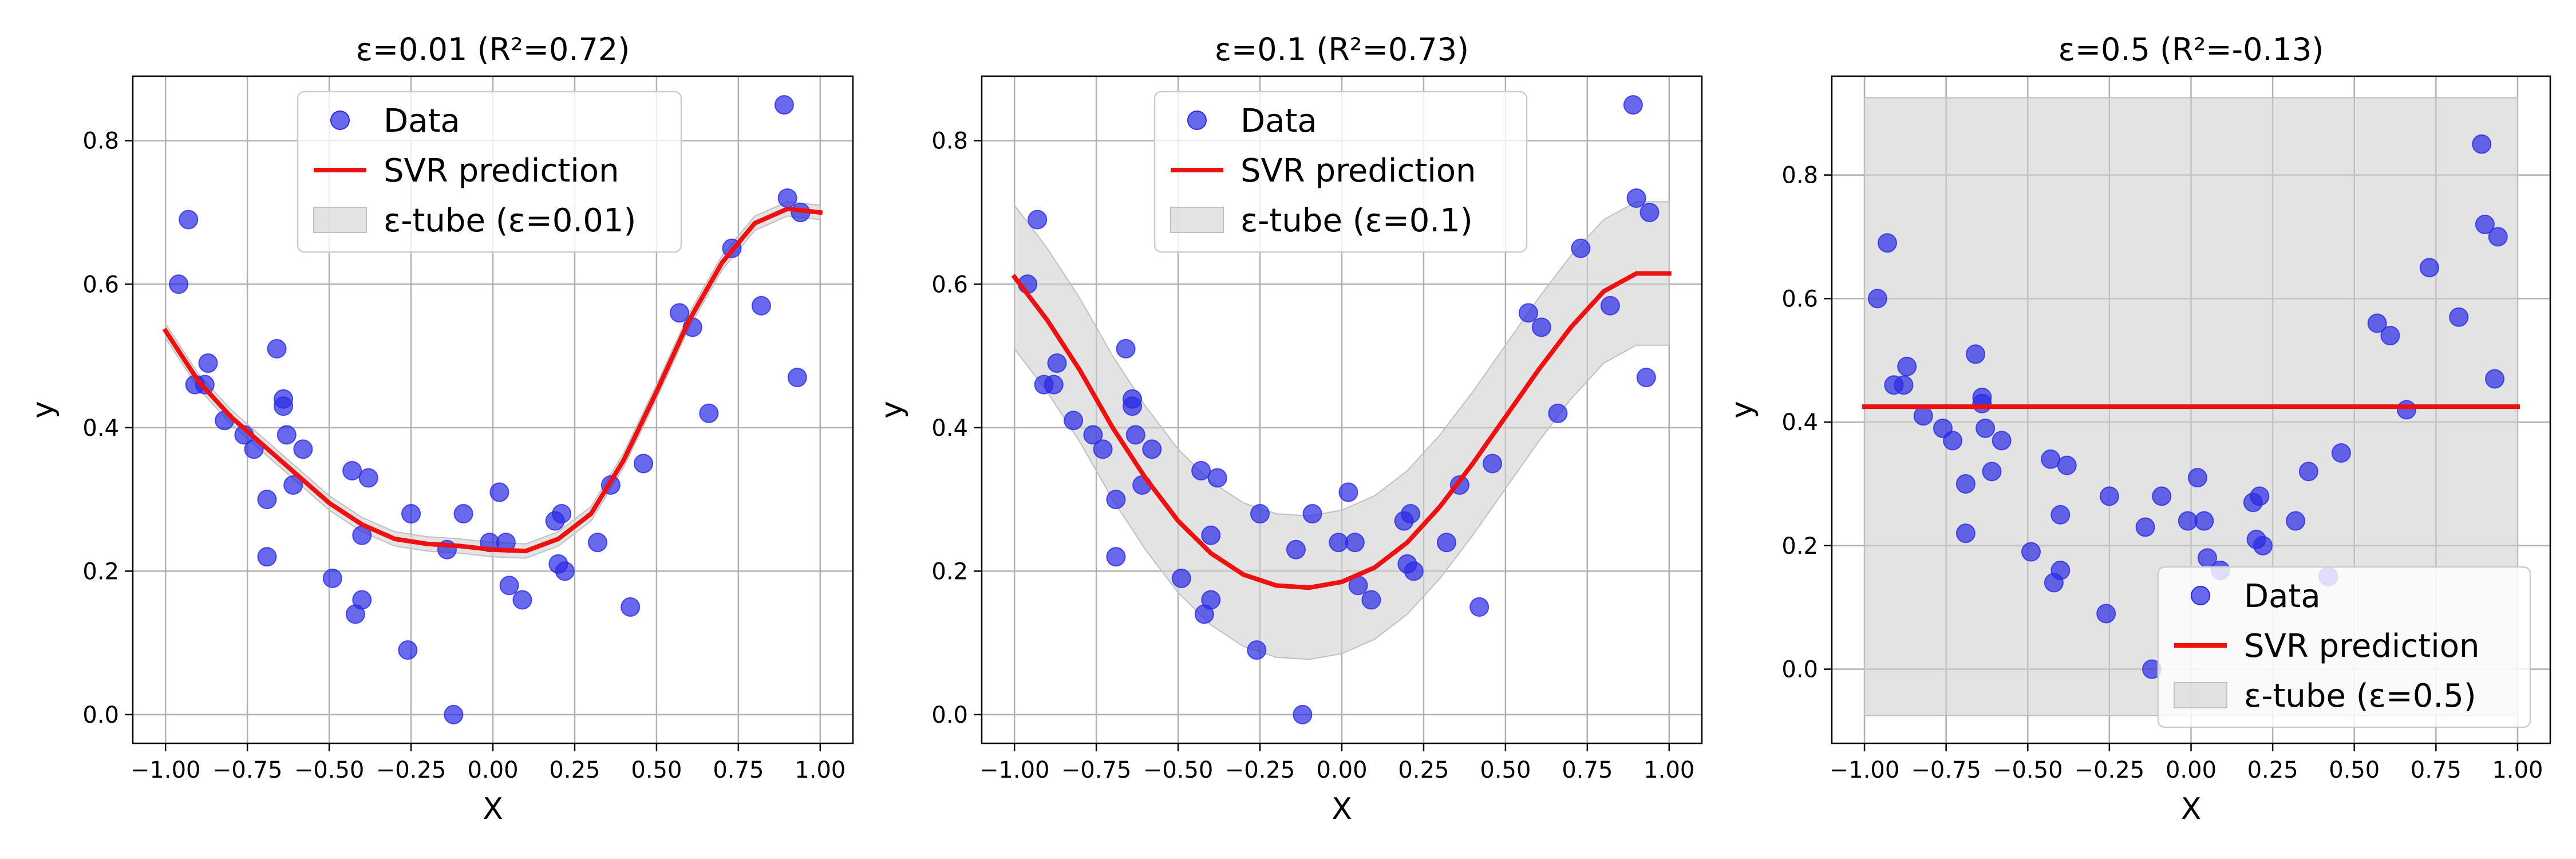 The height and width of the screenshot is (859, 2576). Describe the element at coordinates (1806, 423) in the screenshot. I see `y-ticks: 0.0 0.2 0.4 0.6 0.8` at that location.